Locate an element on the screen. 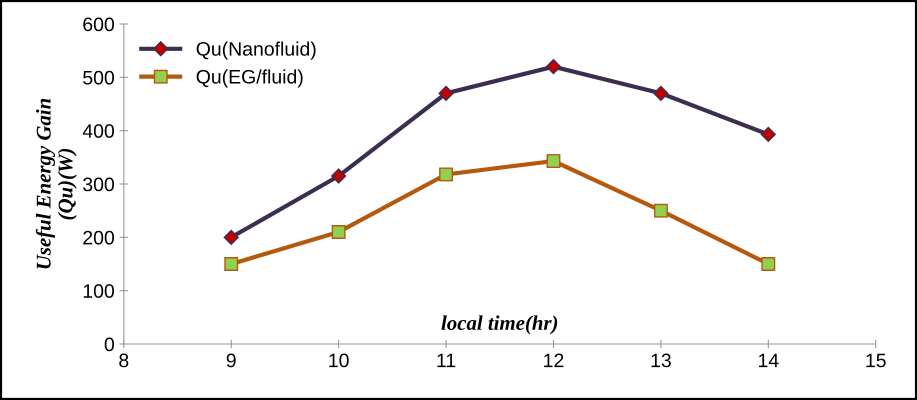 Image resolution: width=917 pixels, height=400 pixels. x-tick-label: 12 is located at coordinates (554, 361).